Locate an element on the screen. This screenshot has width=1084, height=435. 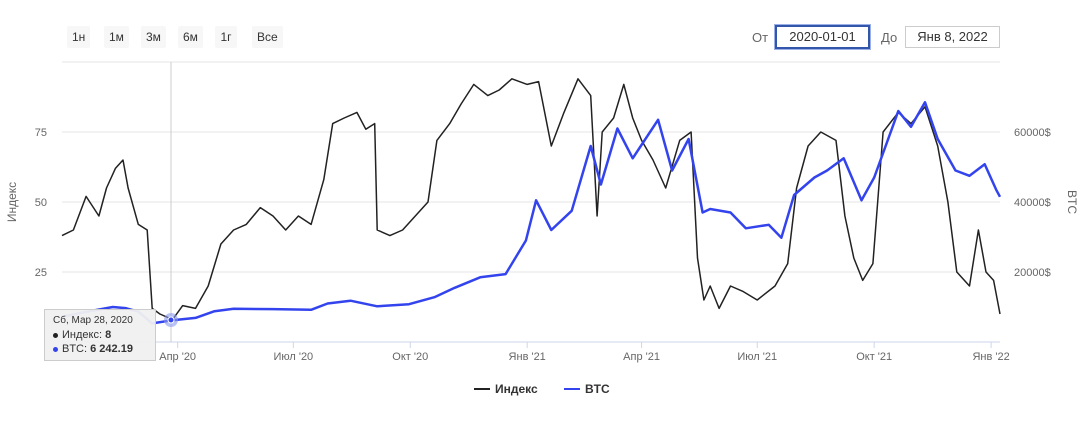
tooltip: Сб, Мар 28, 2020 Индекс: 8 BTC: 6 242.19 is located at coordinates (100, 335).